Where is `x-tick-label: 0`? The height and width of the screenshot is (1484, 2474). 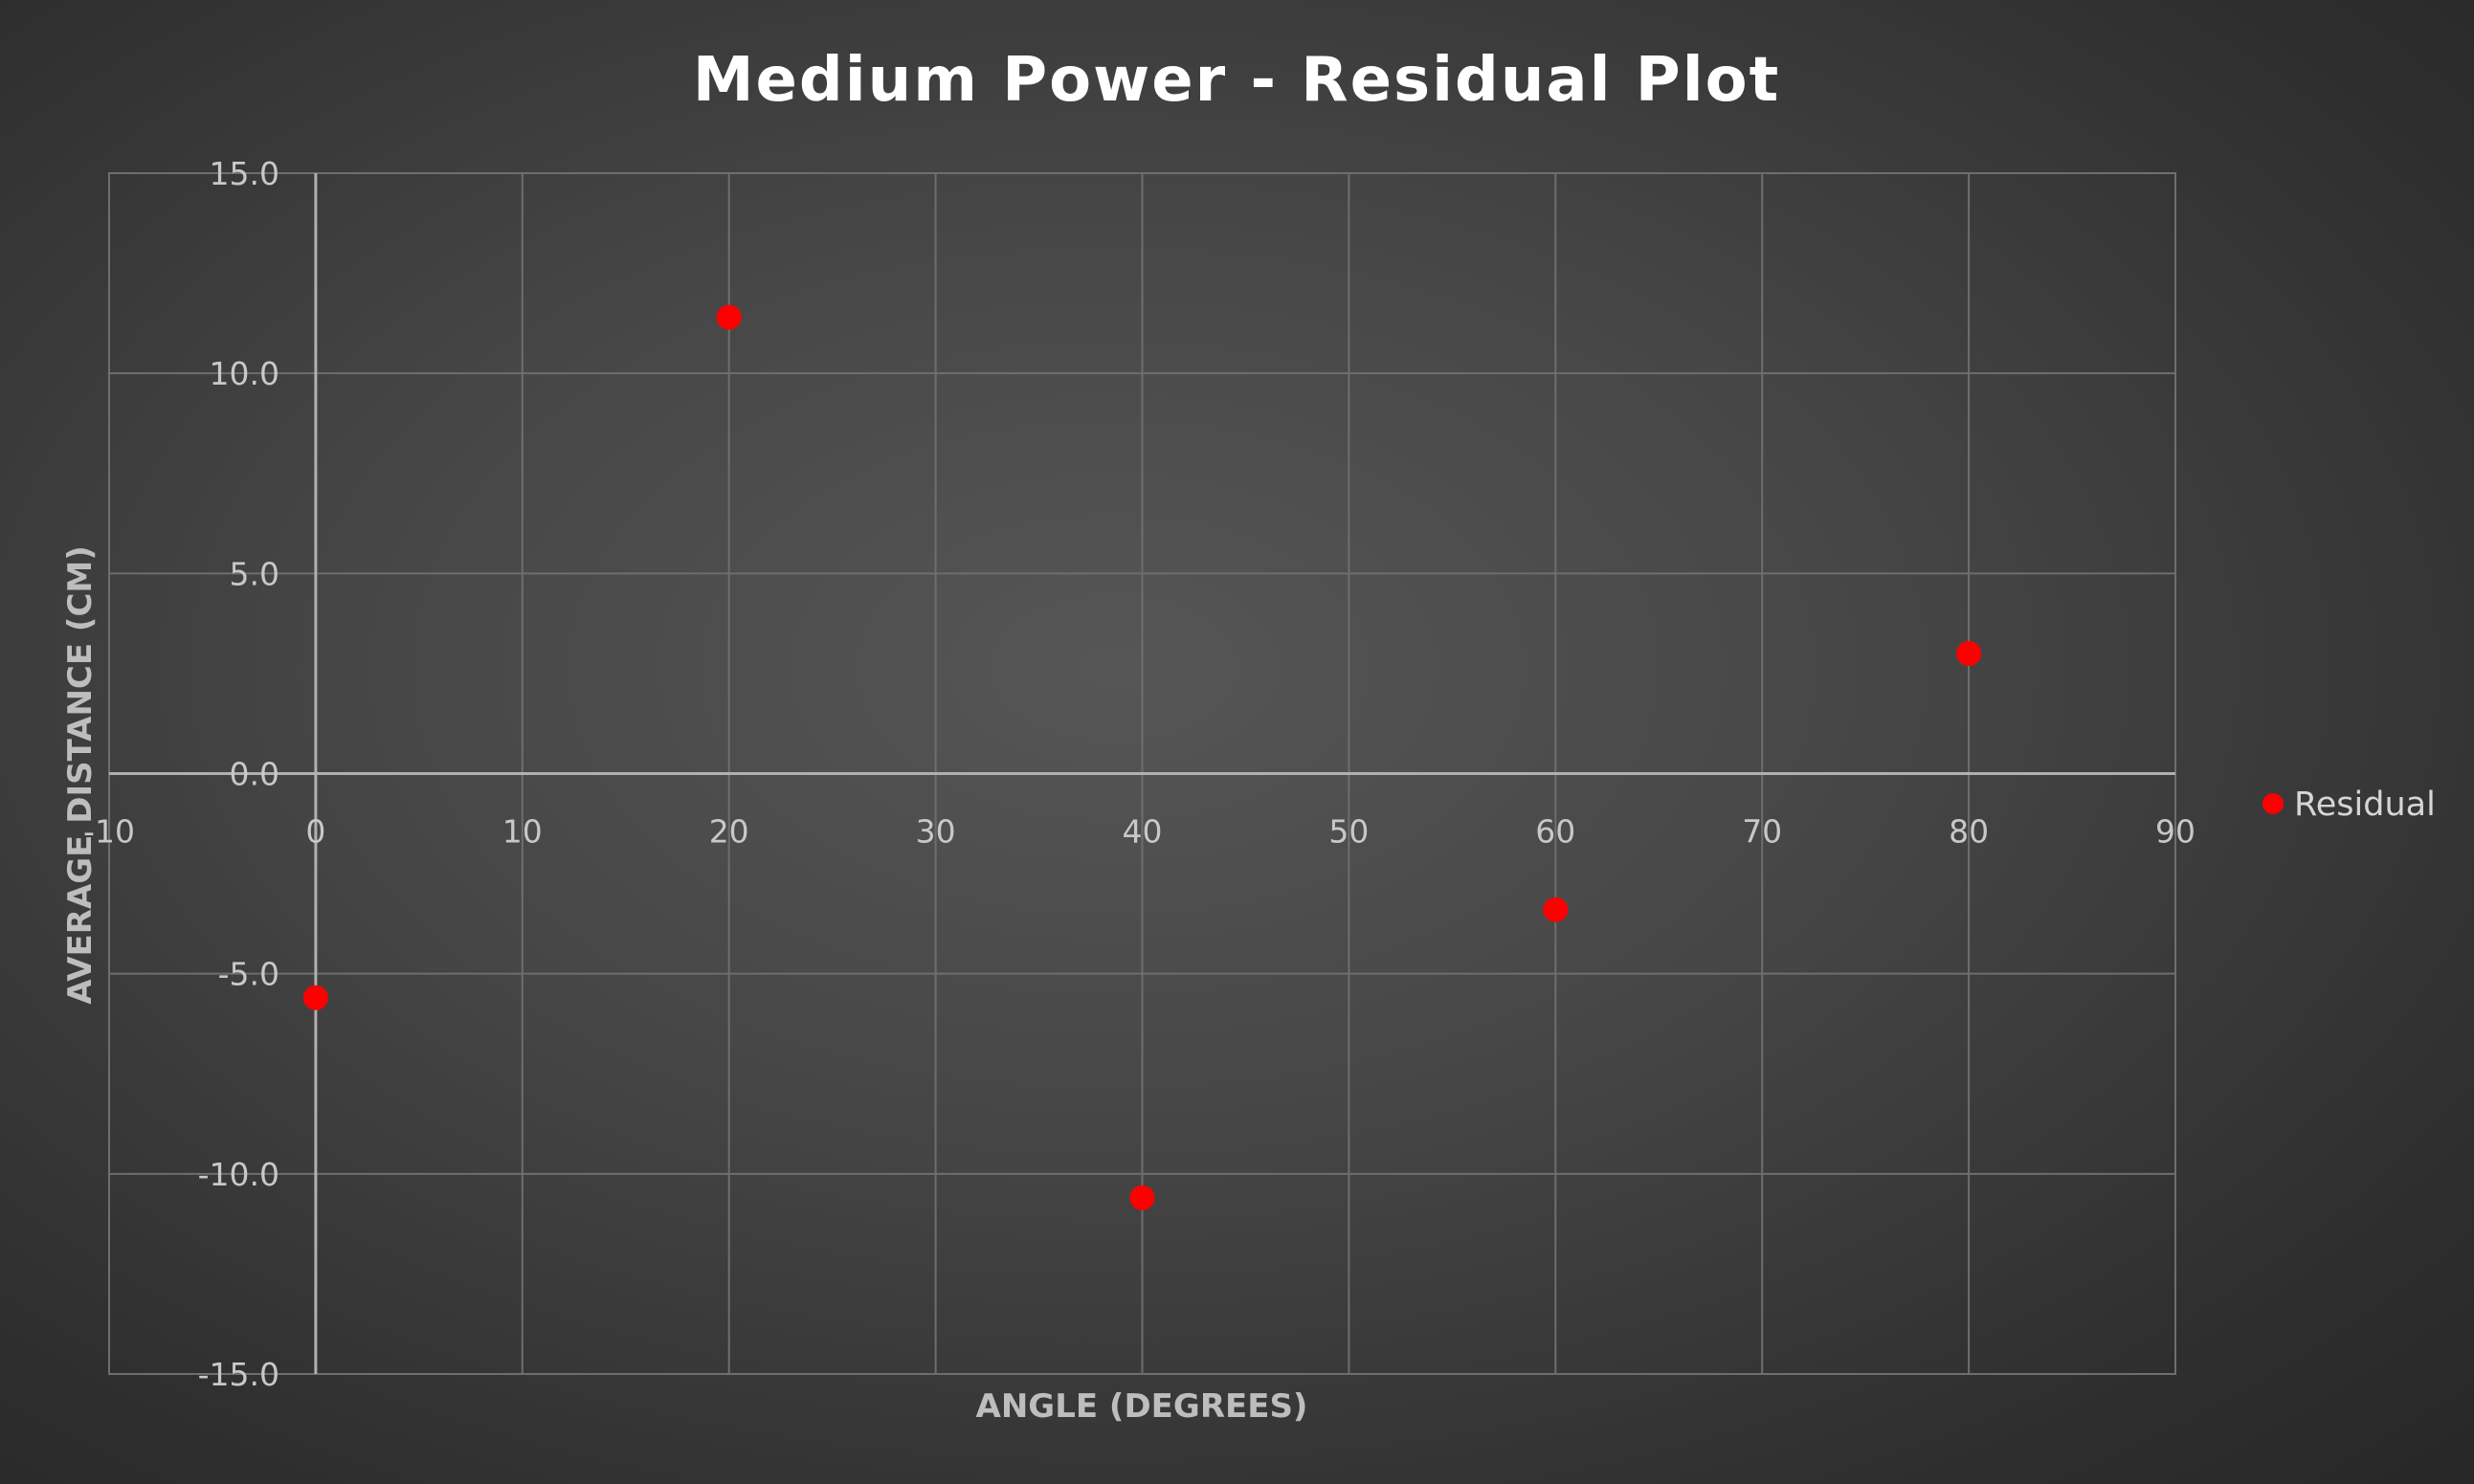 x-tick-label: 0 is located at coordinates (315, 832).